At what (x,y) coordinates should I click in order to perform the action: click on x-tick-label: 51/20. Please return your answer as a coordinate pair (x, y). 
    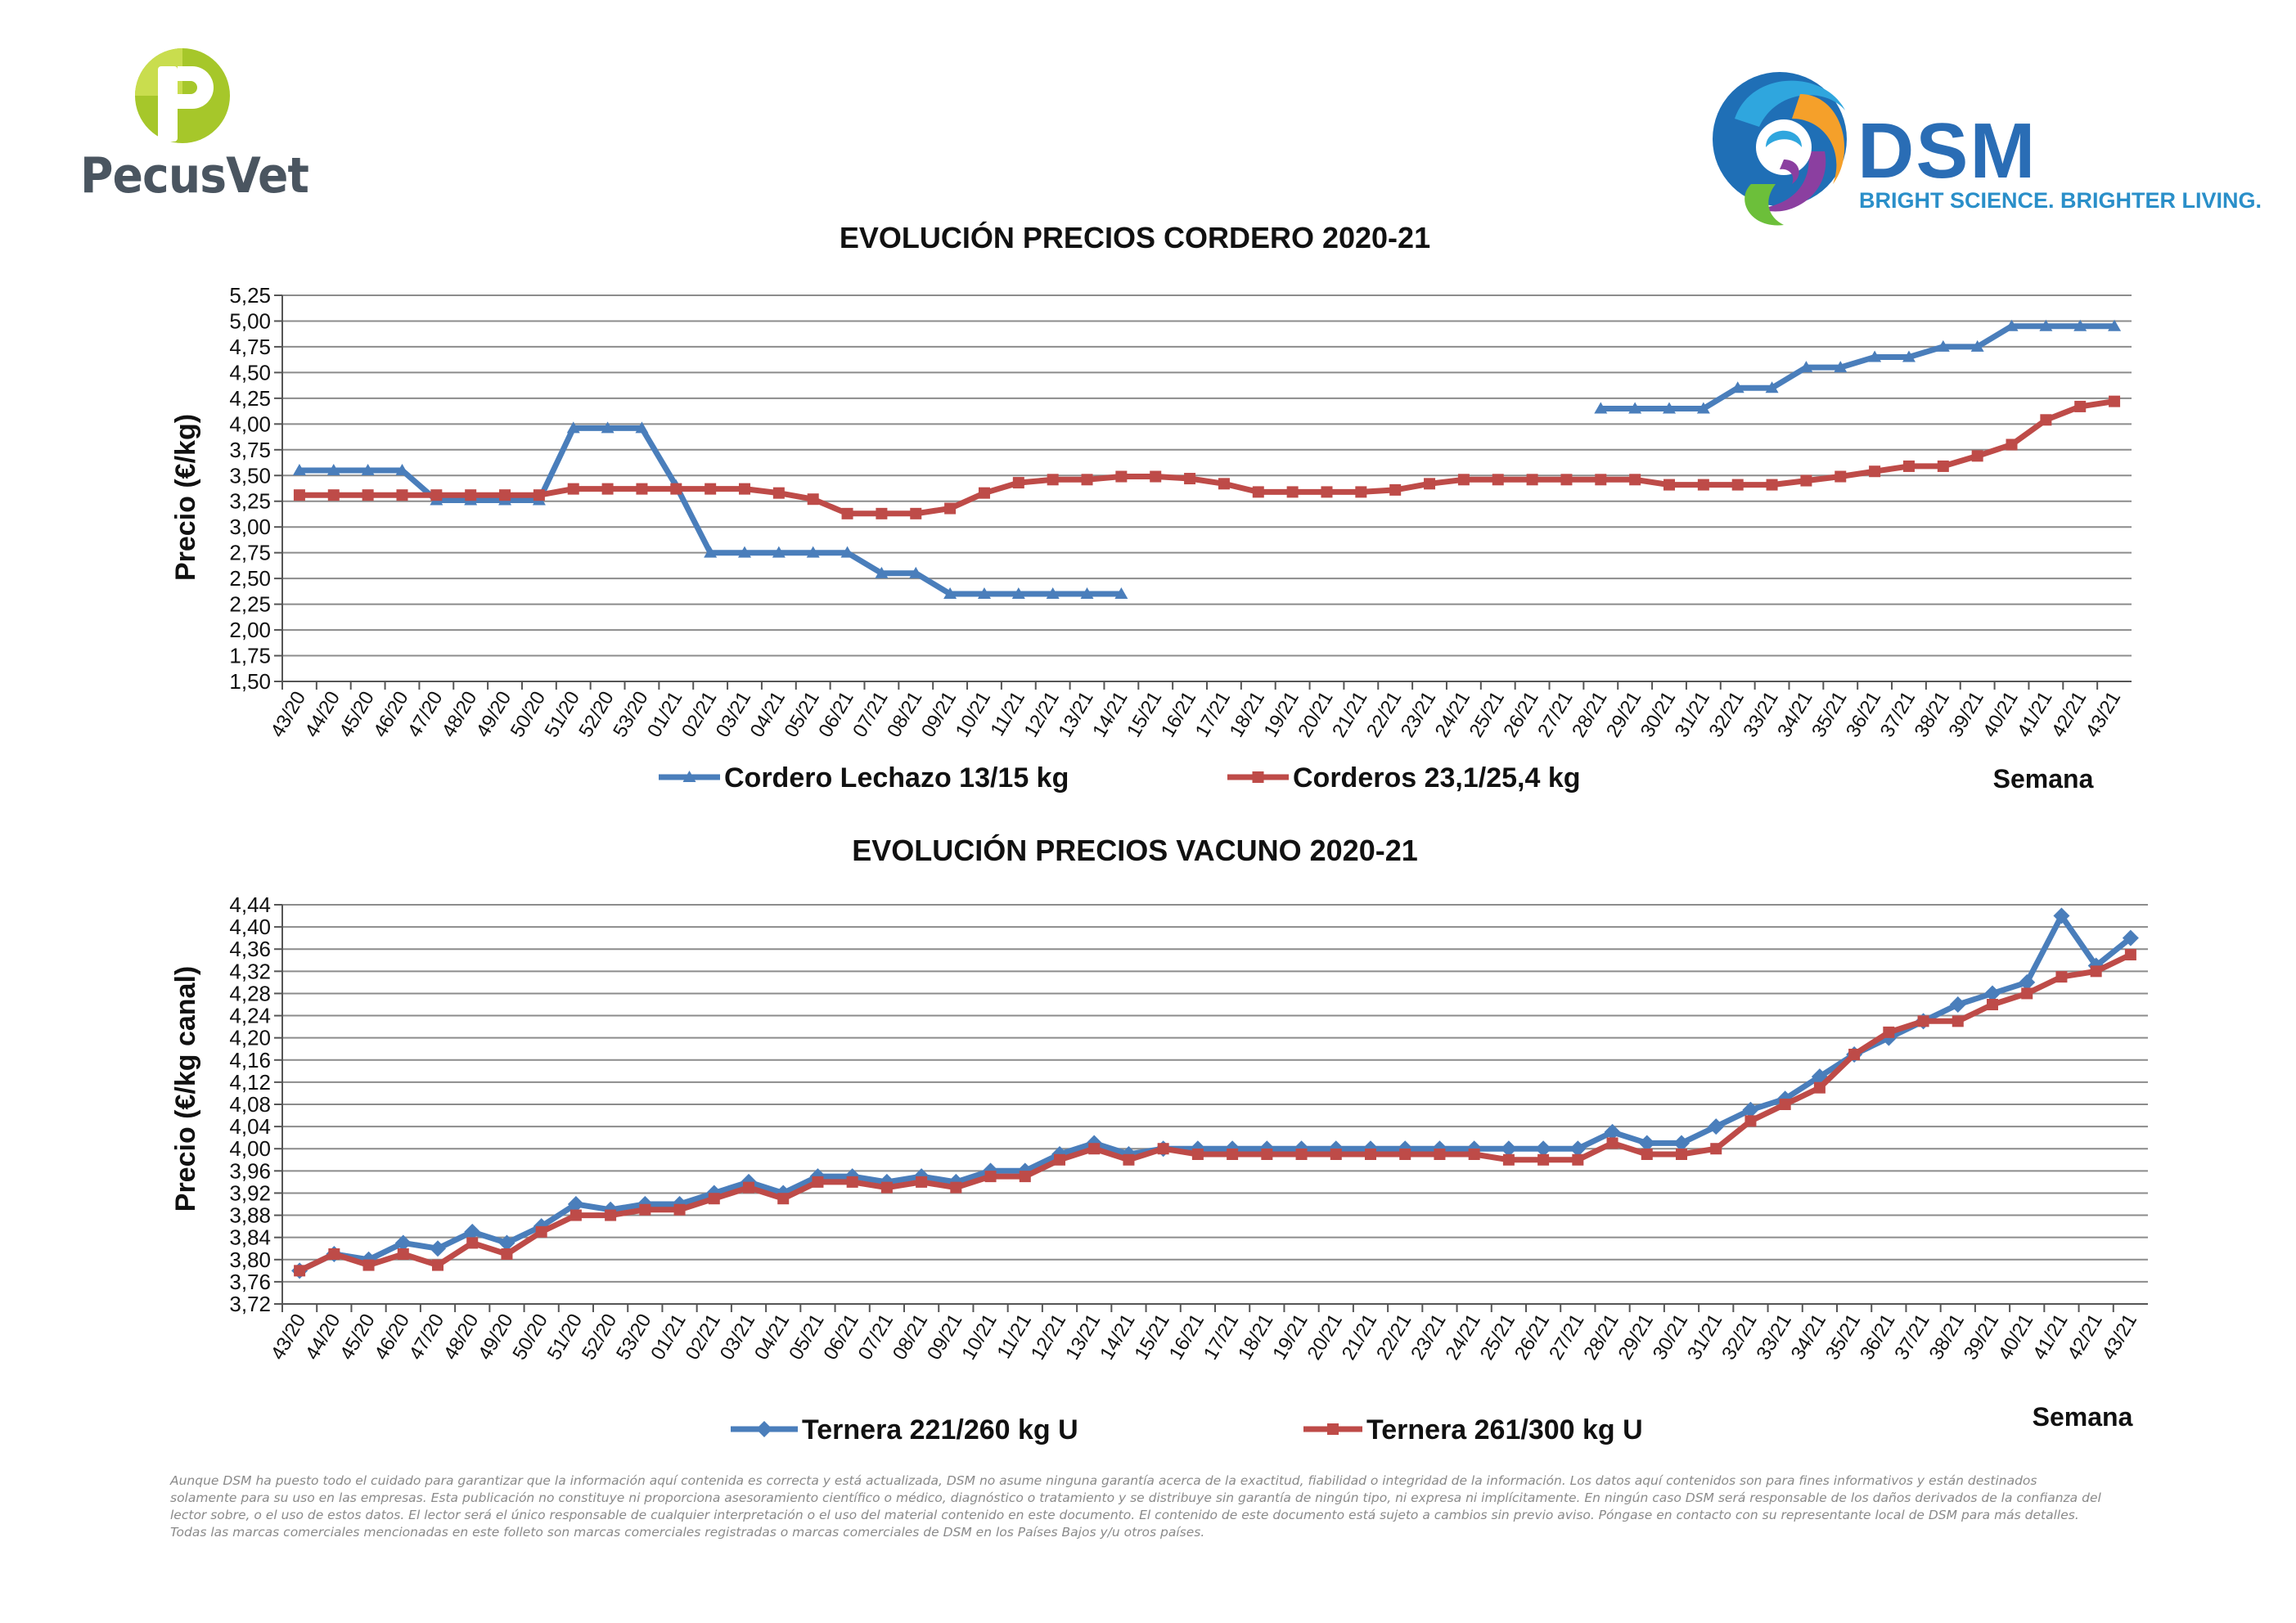
    Looking at the image, I should click on (562, 715).